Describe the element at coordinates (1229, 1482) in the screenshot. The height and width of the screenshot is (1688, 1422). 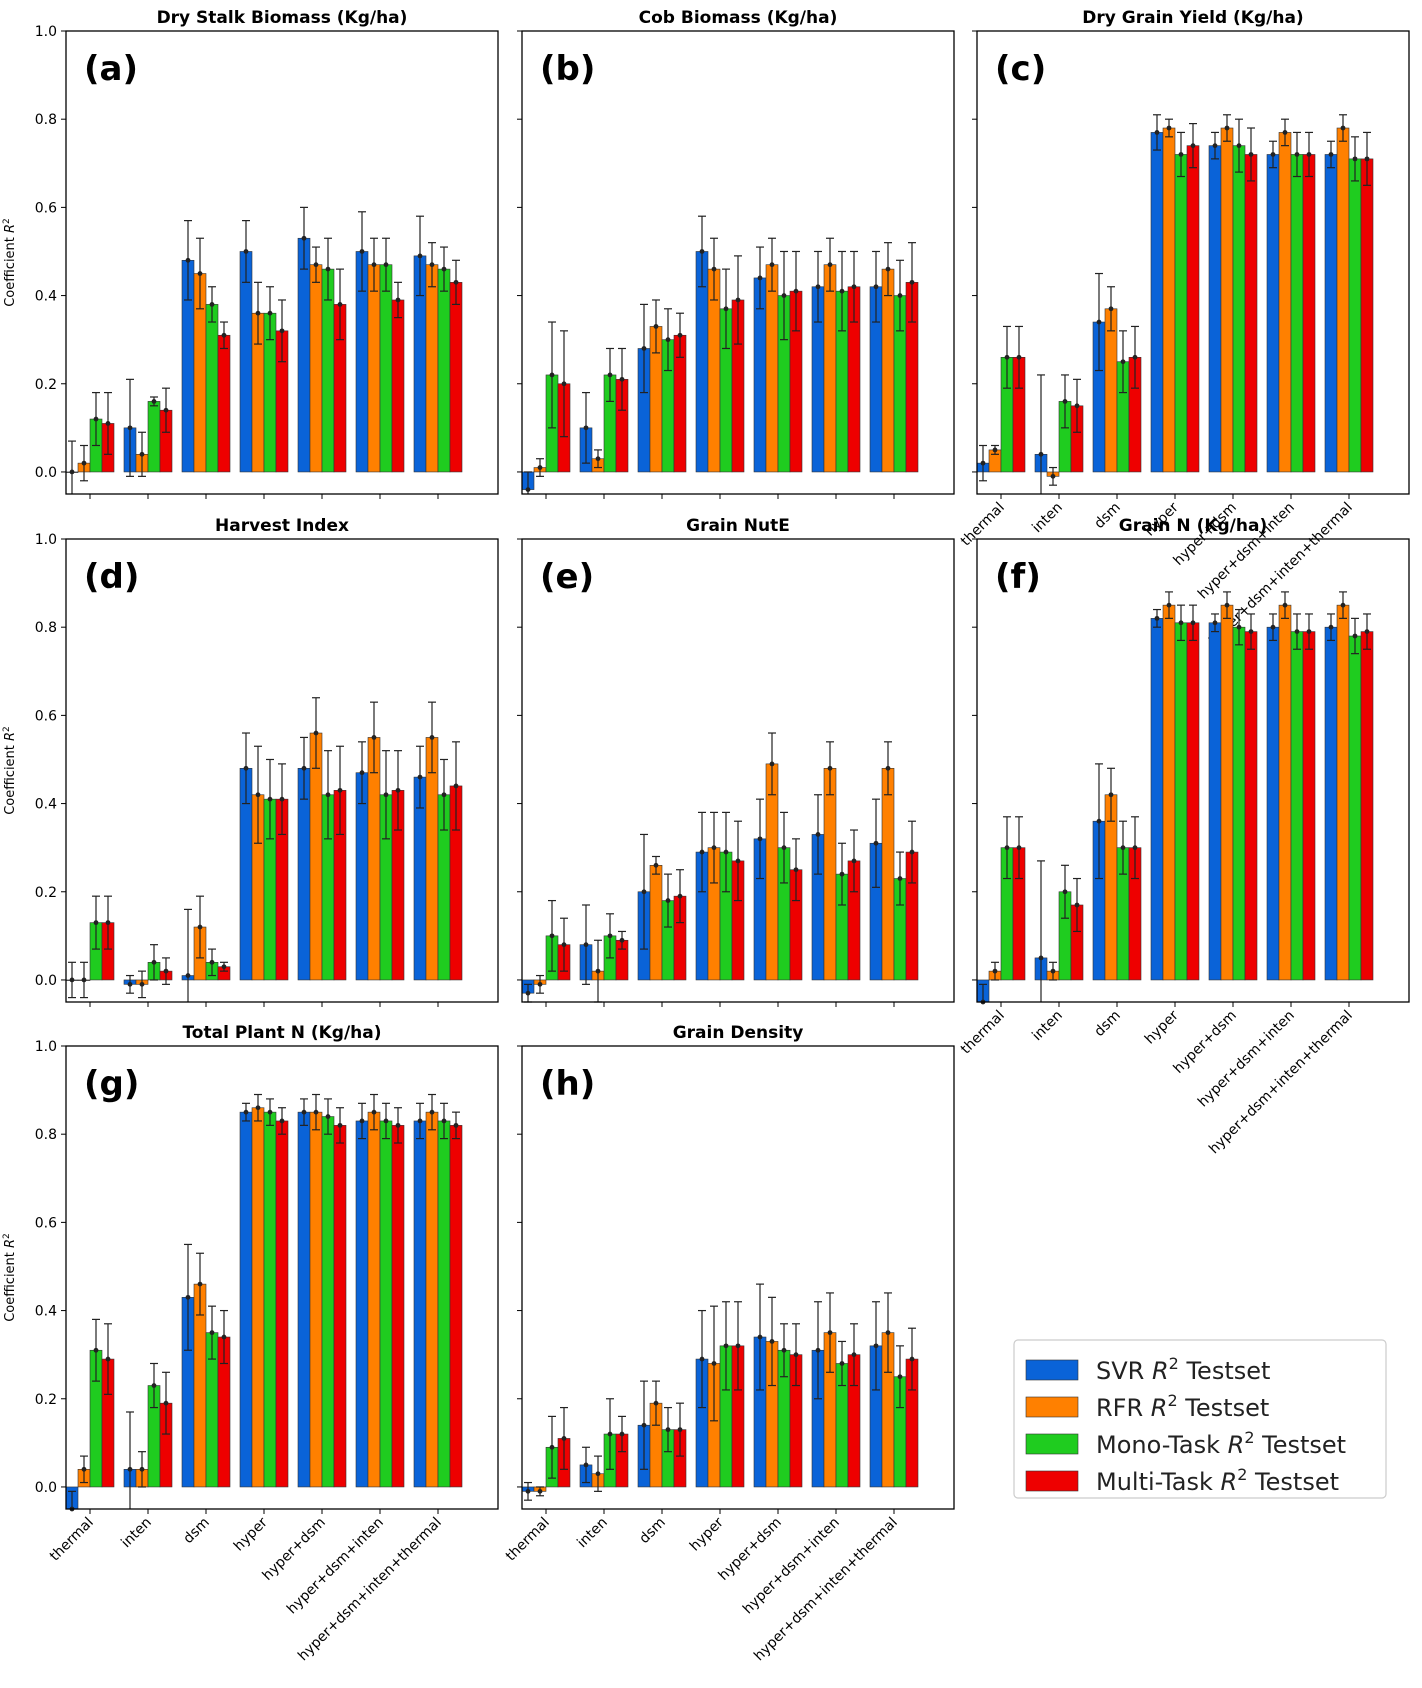
I see `legend-entry-var: R` at that location.